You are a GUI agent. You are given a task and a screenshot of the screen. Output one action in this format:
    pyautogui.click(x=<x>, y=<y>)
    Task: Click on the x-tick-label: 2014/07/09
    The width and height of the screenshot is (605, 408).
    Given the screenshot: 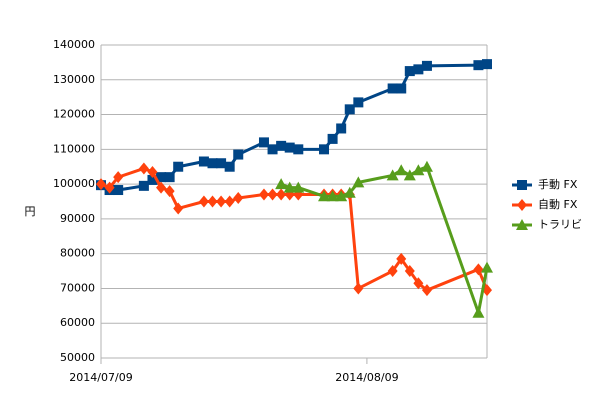 What is the action you would take?
    pyautogui.click(x=100, y=377)
    